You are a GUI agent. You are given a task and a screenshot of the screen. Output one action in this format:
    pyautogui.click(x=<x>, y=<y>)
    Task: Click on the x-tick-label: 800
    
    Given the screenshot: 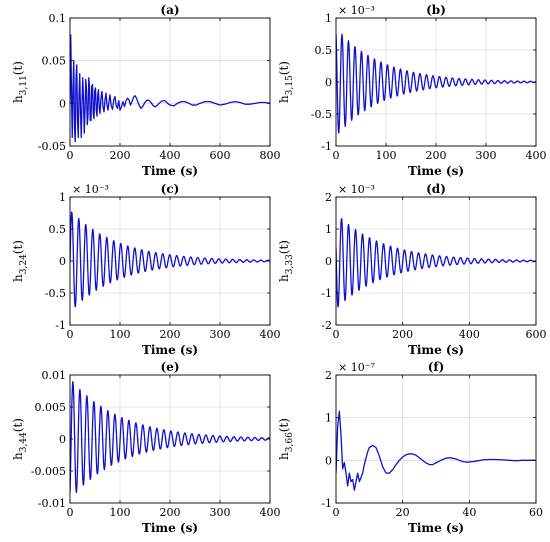 What is the action you would take?
    pyautogui.click(x=270, y=155)
    